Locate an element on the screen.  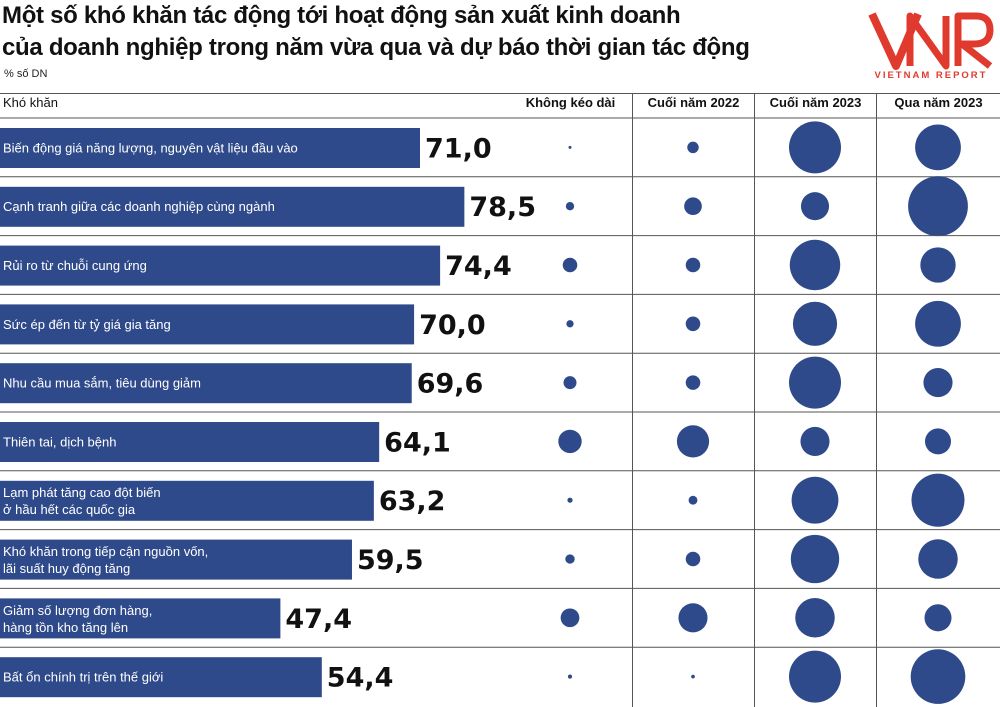
bar-label-10: Bất ổn chính trị trên thế giới is located at coordinates (83, 677).